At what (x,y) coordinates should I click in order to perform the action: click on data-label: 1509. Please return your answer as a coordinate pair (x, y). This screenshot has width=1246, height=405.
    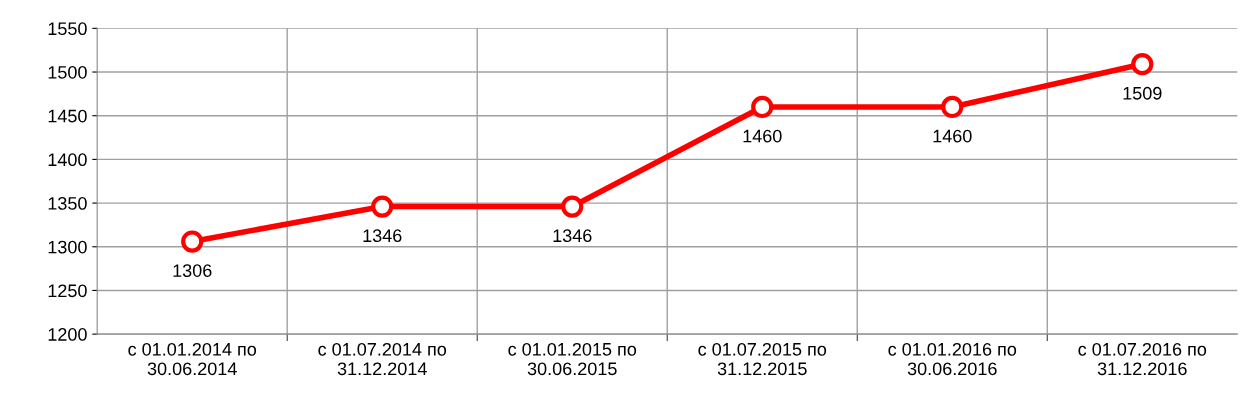
    Looking at the image, I should click on (1142, 93).